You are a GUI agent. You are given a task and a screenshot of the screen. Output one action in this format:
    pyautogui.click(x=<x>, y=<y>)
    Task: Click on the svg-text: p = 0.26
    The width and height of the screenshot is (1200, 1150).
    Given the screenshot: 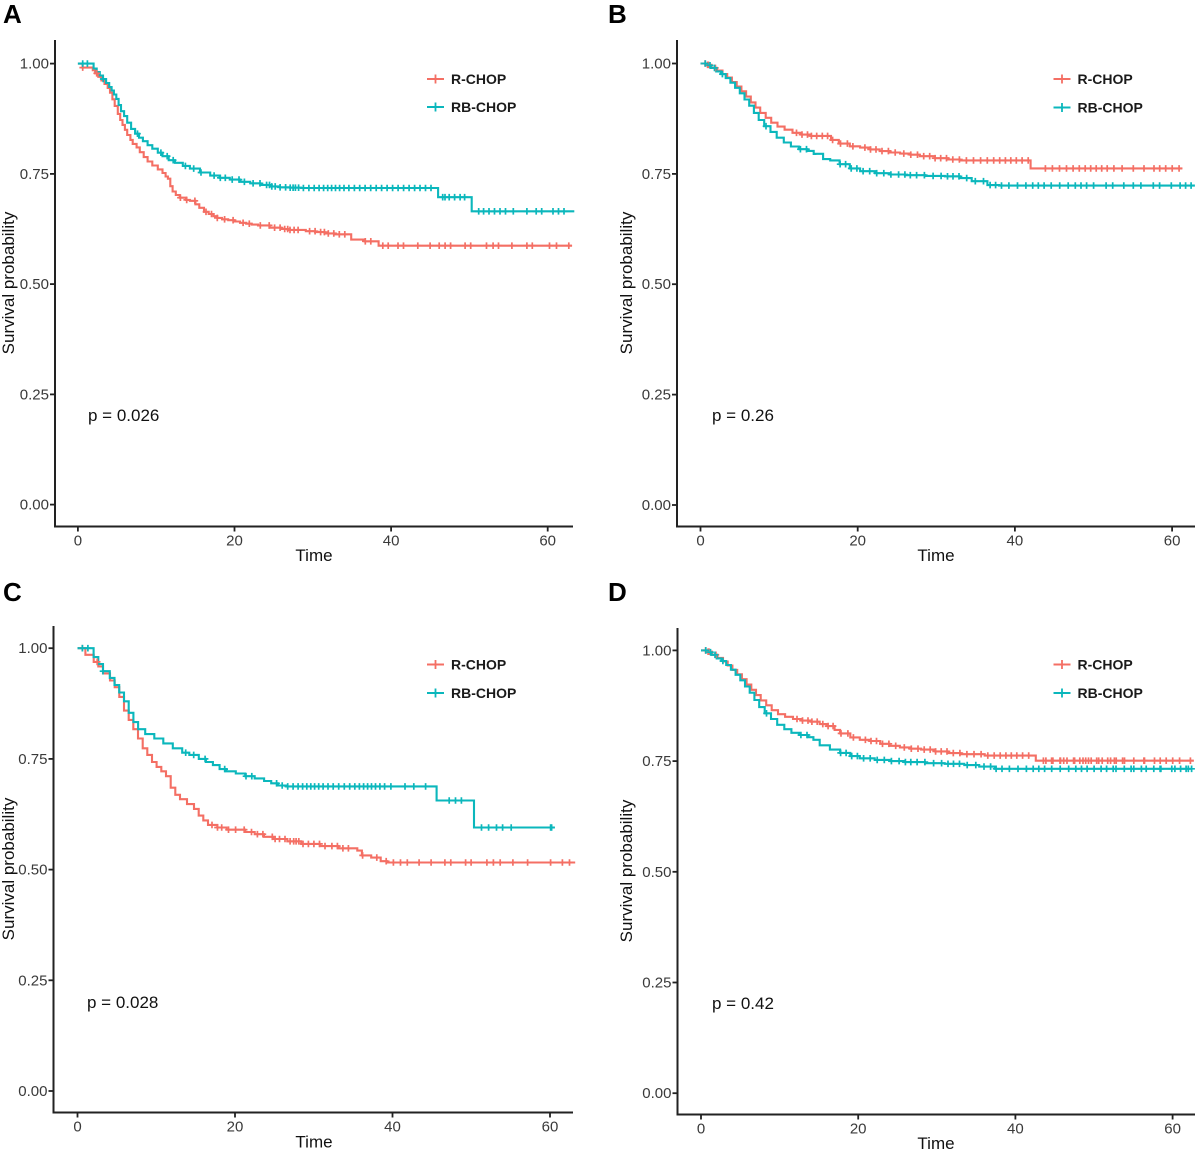 What is the action you would take?
    pyautogui.click(x=743, y=415)
    